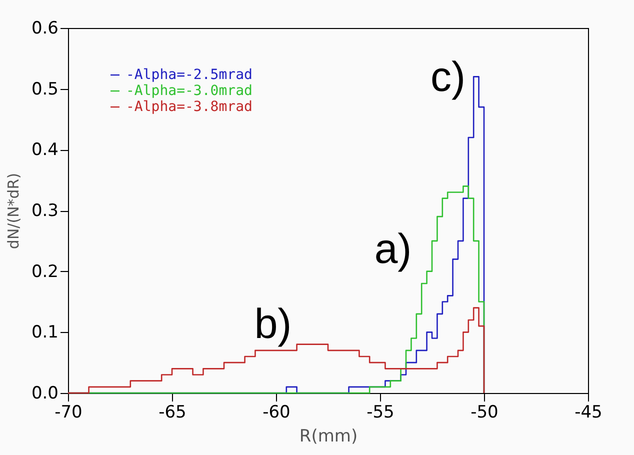 Image resolution: width=634 pixels, height=455 pixels. I want to click on annotation: c), so click(448, 76).